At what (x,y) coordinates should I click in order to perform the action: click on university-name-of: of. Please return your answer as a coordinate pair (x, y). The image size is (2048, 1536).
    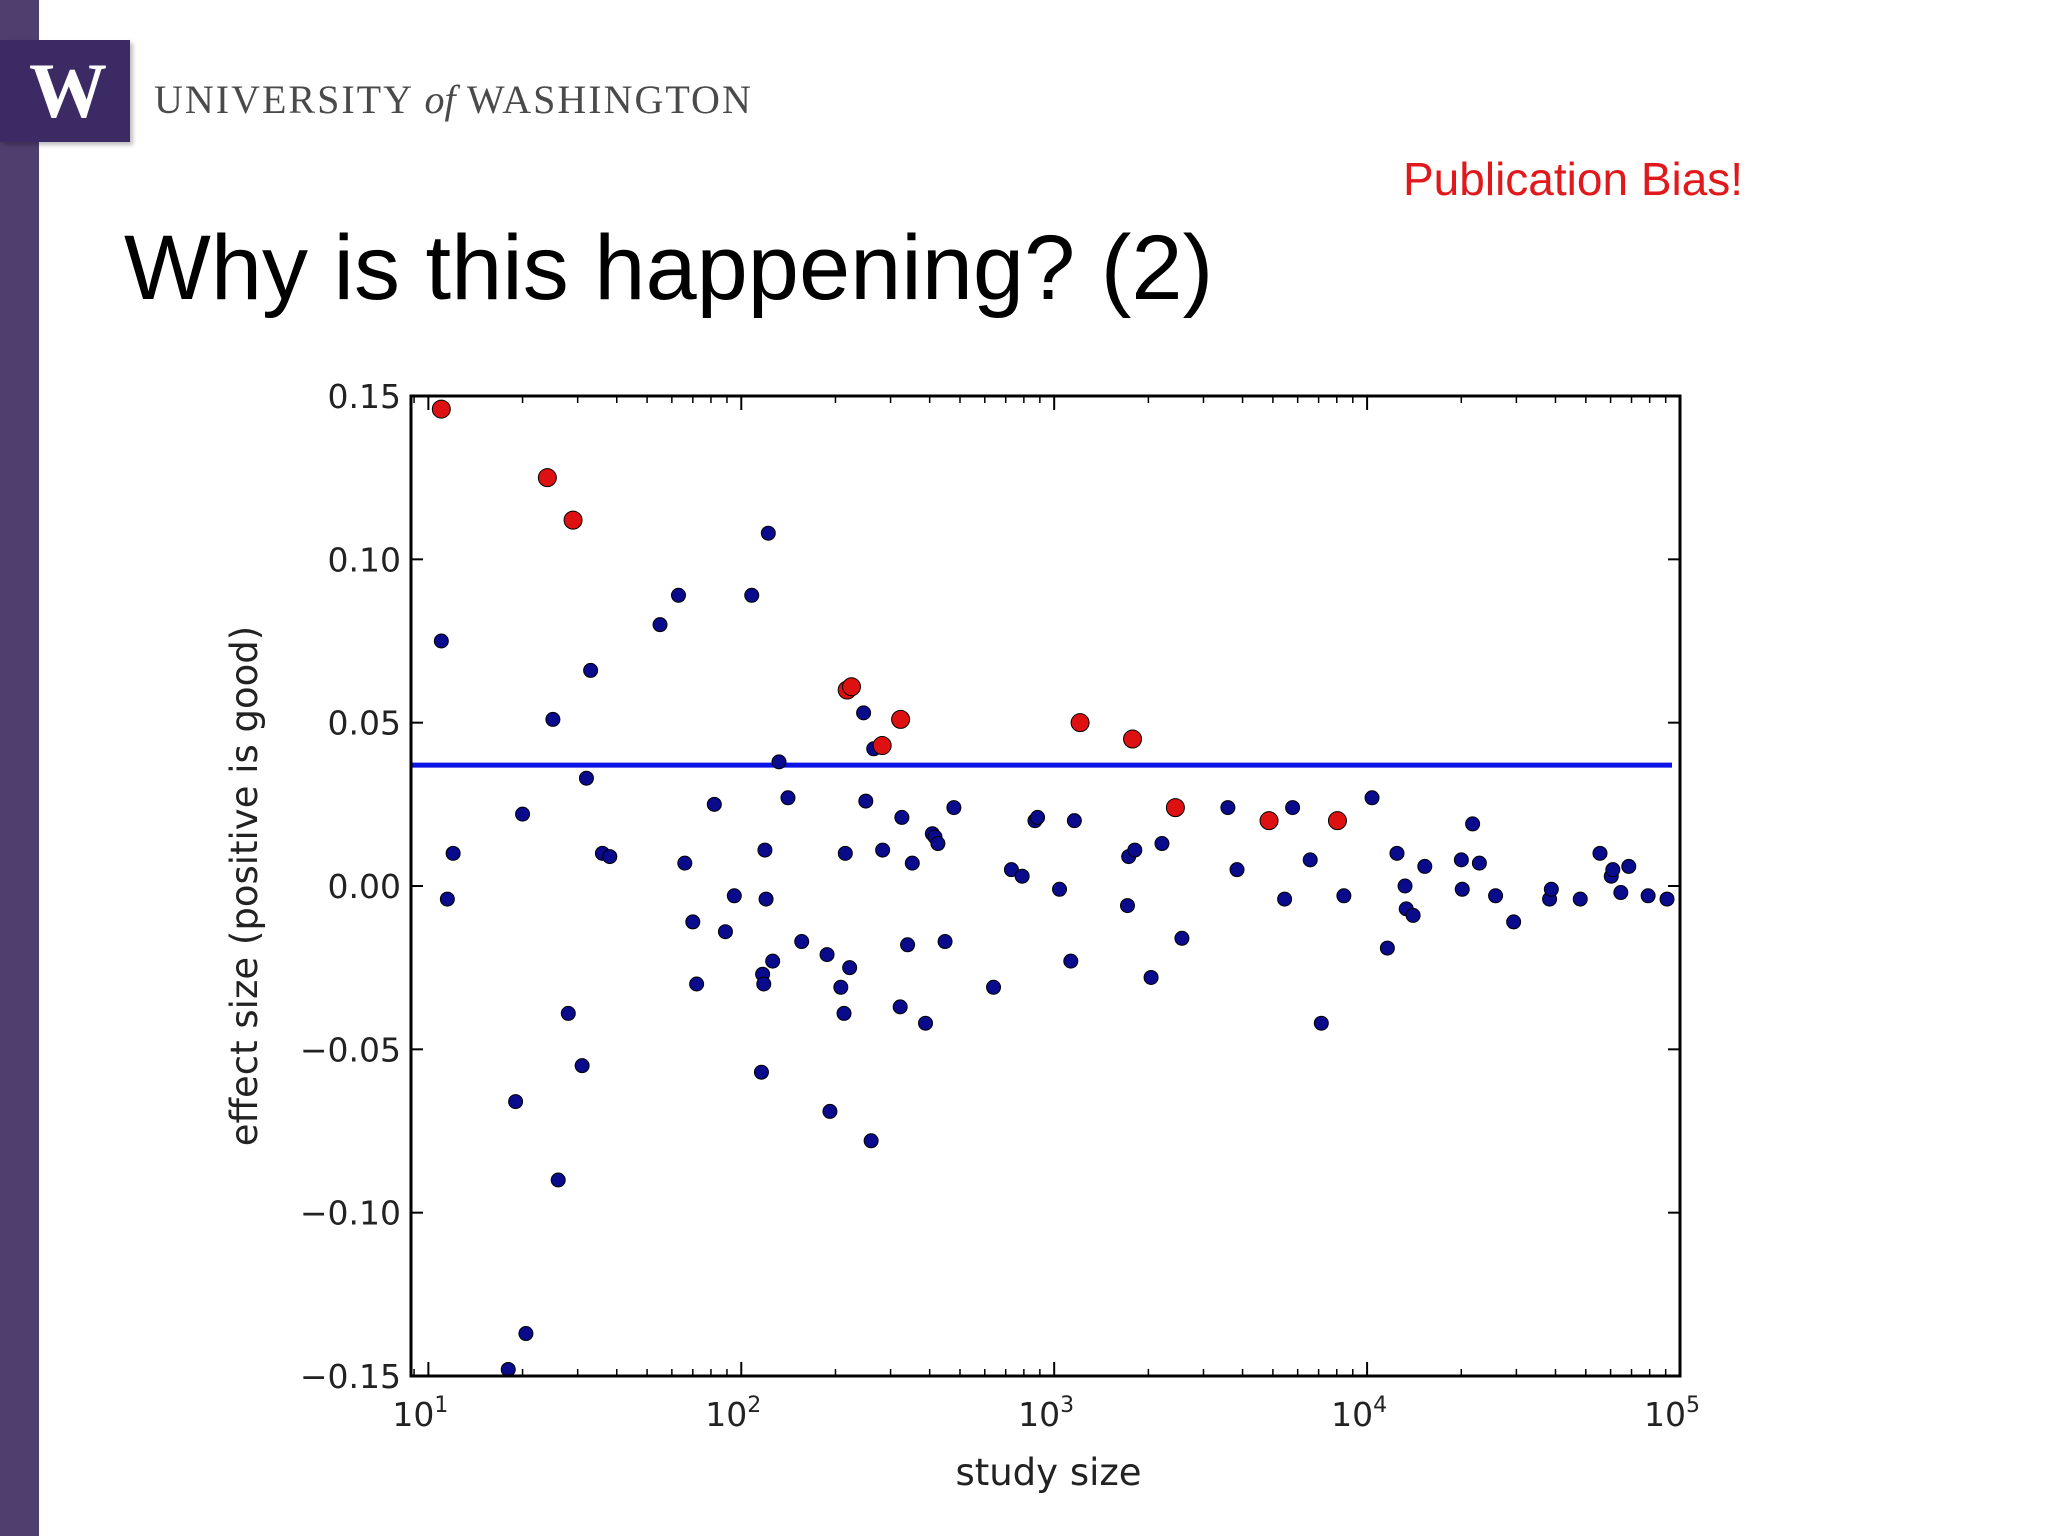
    Looking at the image, I should click on (440, 99).